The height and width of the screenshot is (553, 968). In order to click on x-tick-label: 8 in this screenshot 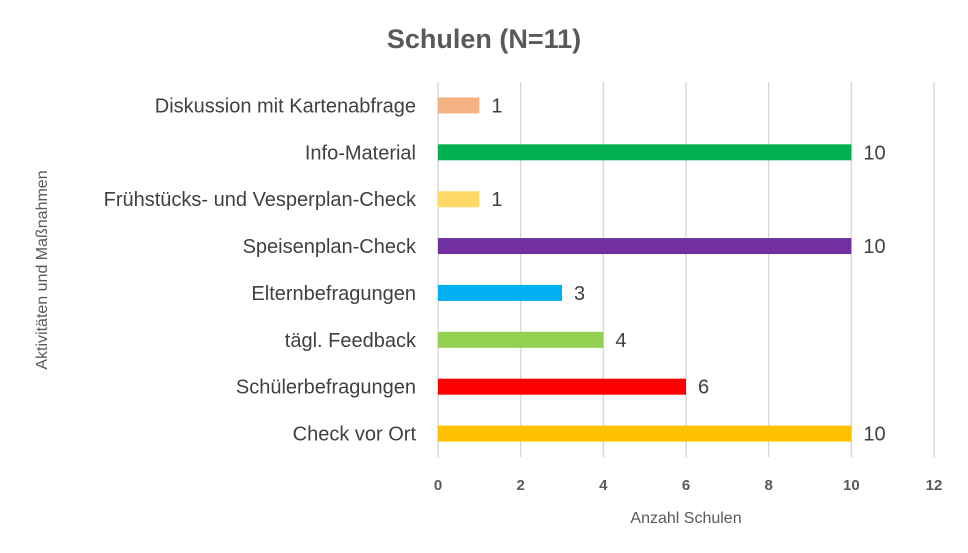, I will do `click(768, 485)`.